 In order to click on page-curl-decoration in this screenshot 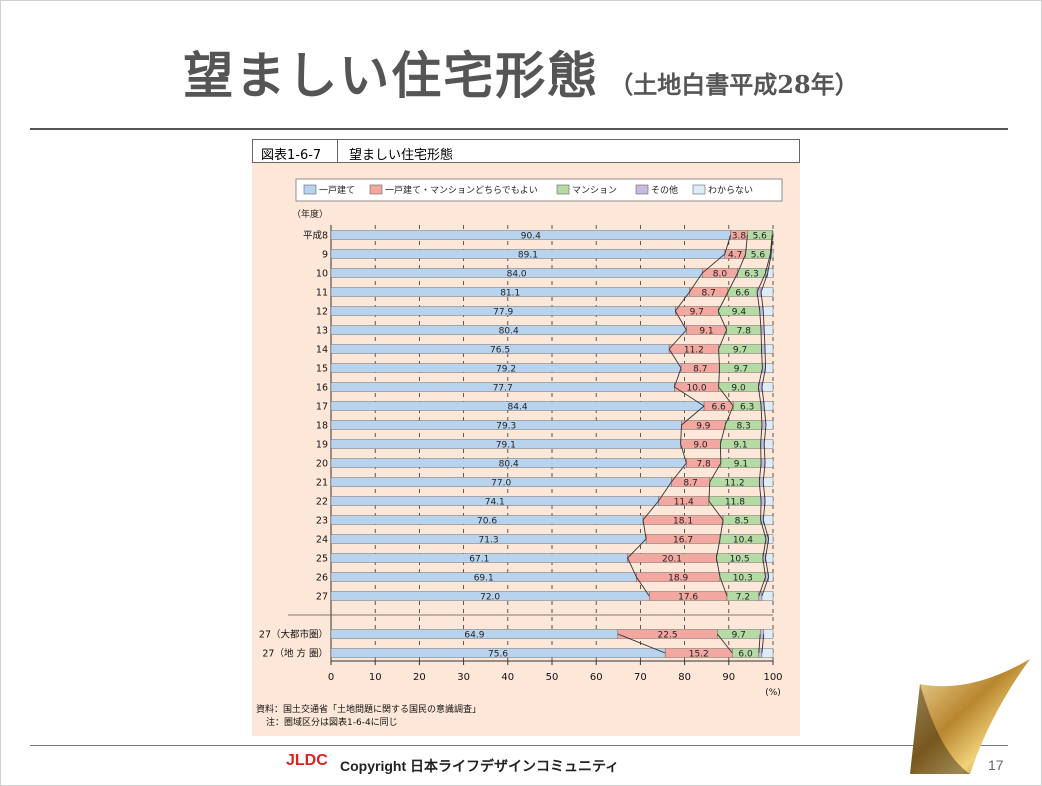, I will do `click(970, 716)`.